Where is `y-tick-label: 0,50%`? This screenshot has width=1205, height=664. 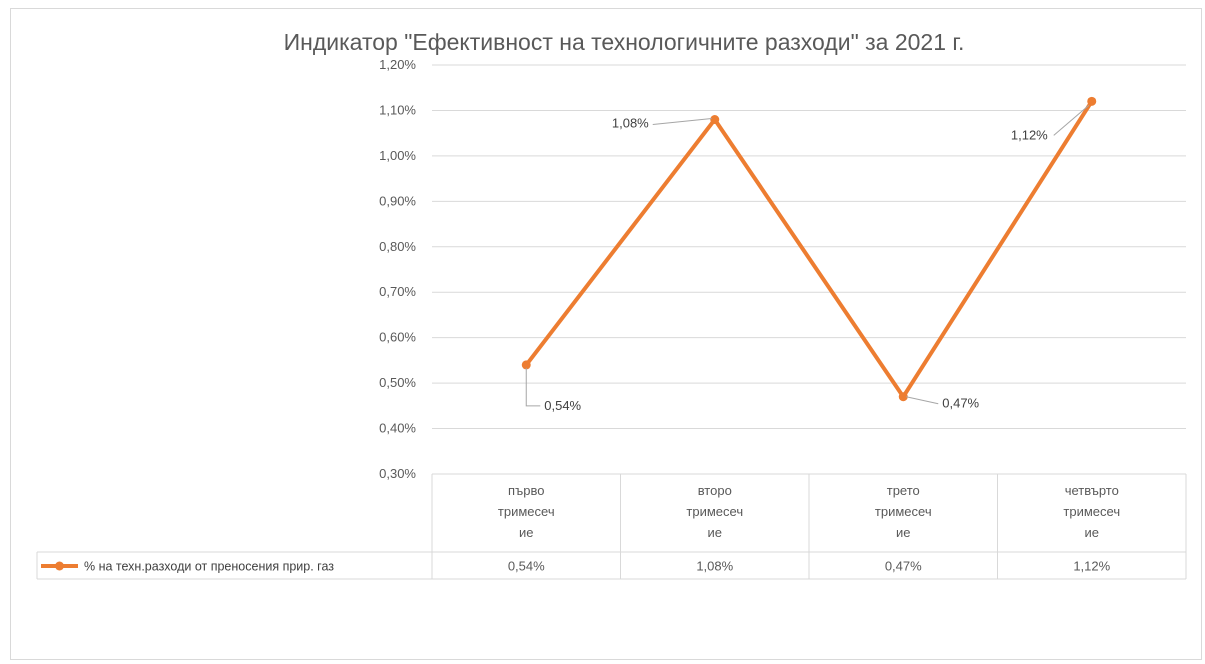 y-tick-label: 0,50% is located at coordinates (397, 382).